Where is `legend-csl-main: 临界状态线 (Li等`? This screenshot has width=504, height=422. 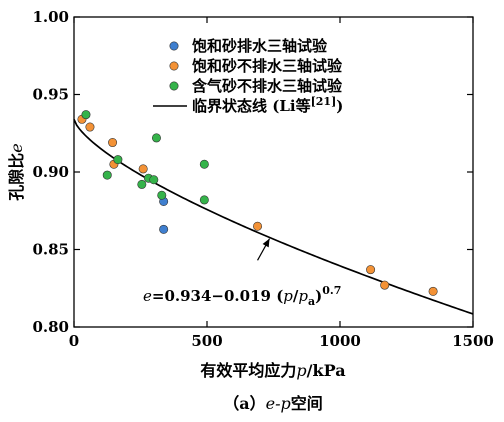
legend-csl-main: 临界状态线 (Li等 is located at coordinates (251, 106).